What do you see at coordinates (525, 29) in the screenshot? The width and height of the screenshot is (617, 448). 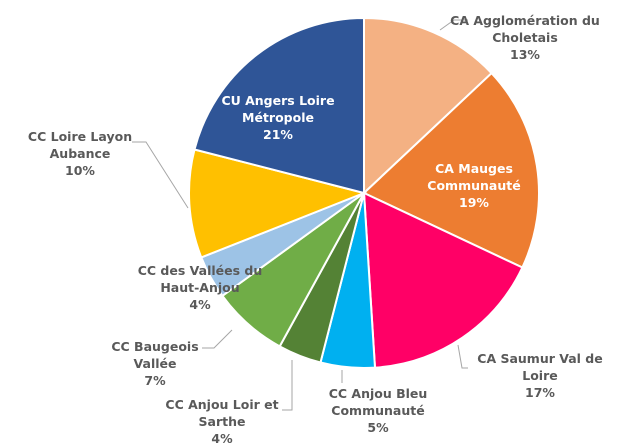 I see `category-name: CA Agglomération du Choletais` at bounding box center [525, 29].